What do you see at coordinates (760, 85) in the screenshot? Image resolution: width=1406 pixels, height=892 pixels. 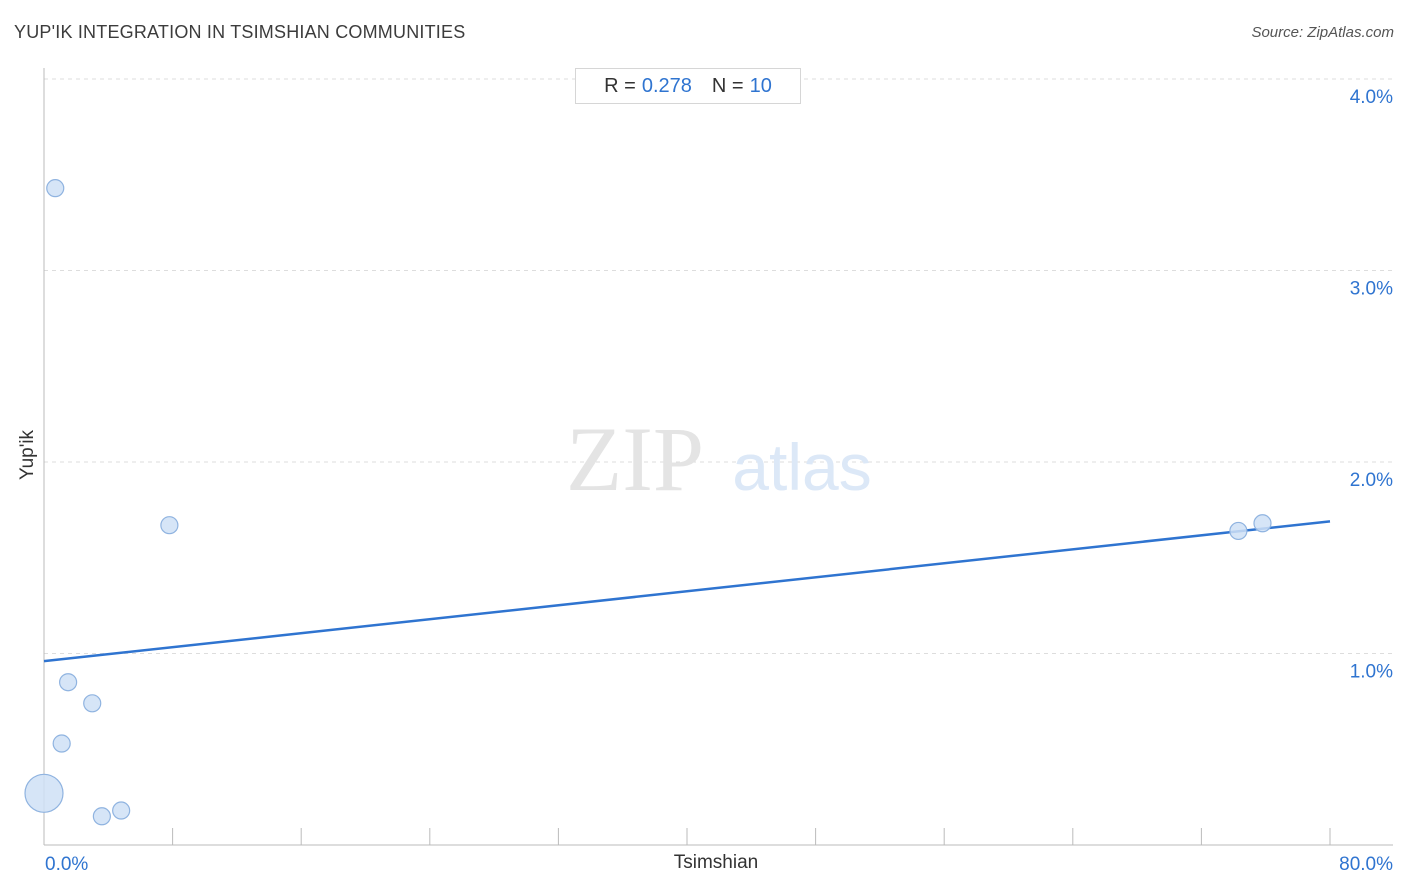 I see `n-value: 10` at bounding box center [760, 85].